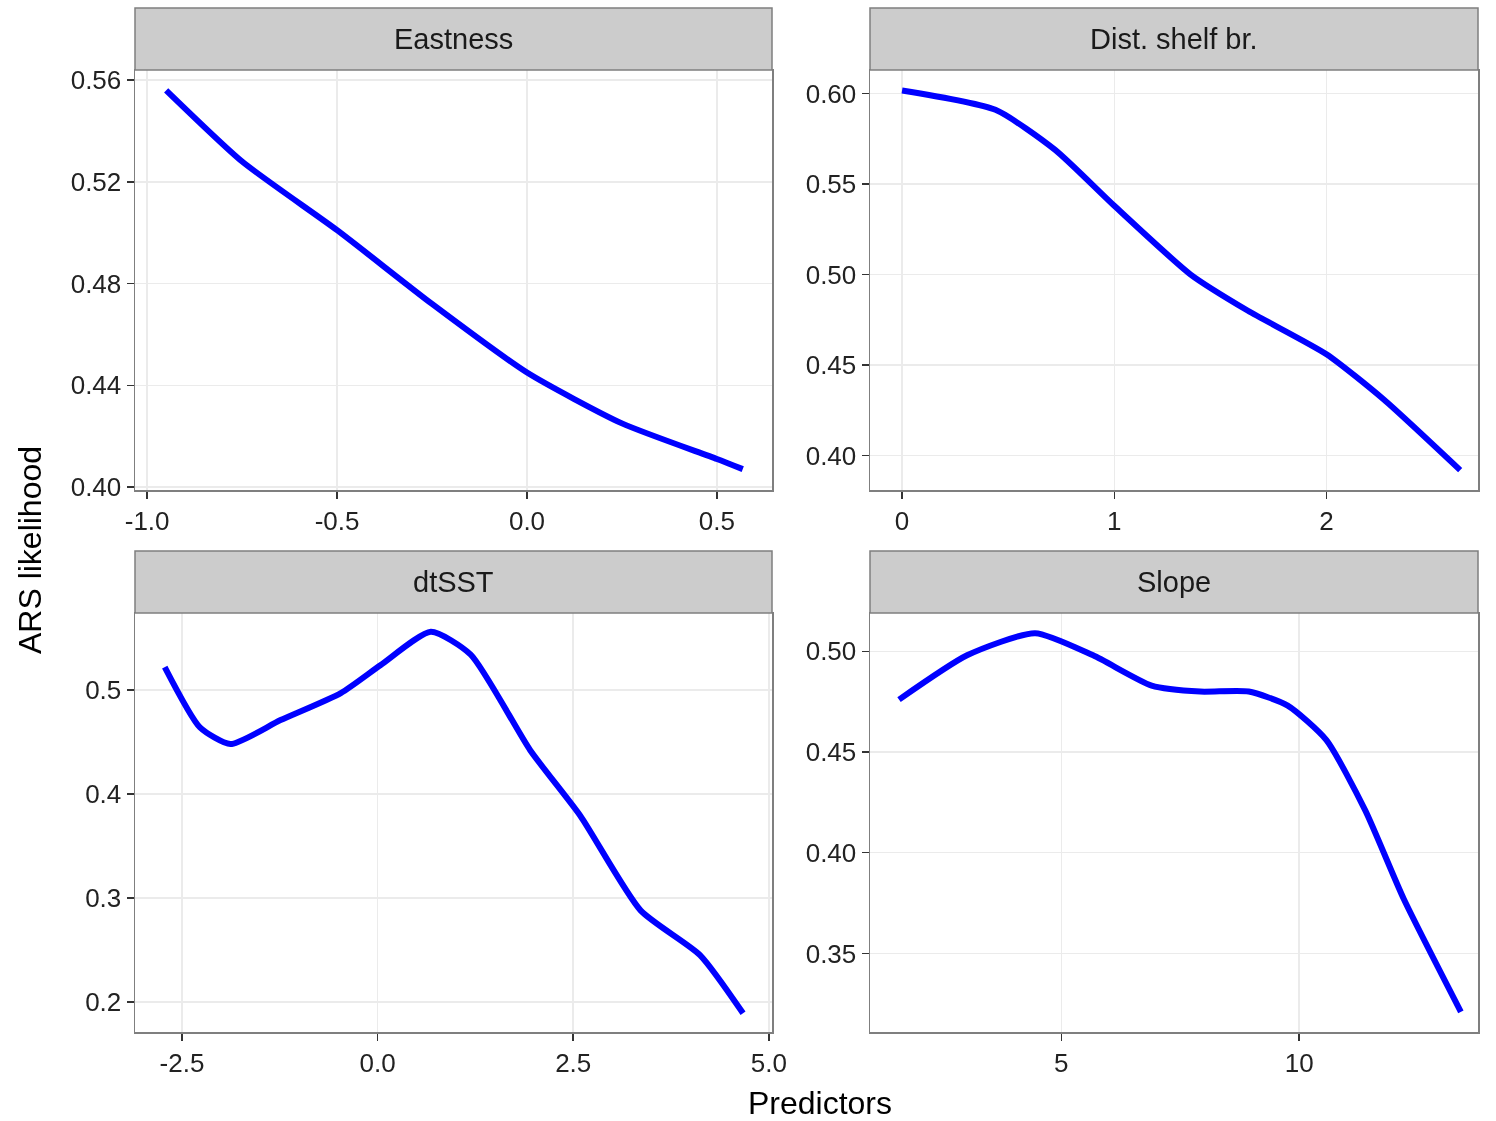 This screenshot has height=1121, width=1496. Describe the element at coordinates (30, 550) in the screenshot. I see `y-axis-title: ARS likelihood` at that location.